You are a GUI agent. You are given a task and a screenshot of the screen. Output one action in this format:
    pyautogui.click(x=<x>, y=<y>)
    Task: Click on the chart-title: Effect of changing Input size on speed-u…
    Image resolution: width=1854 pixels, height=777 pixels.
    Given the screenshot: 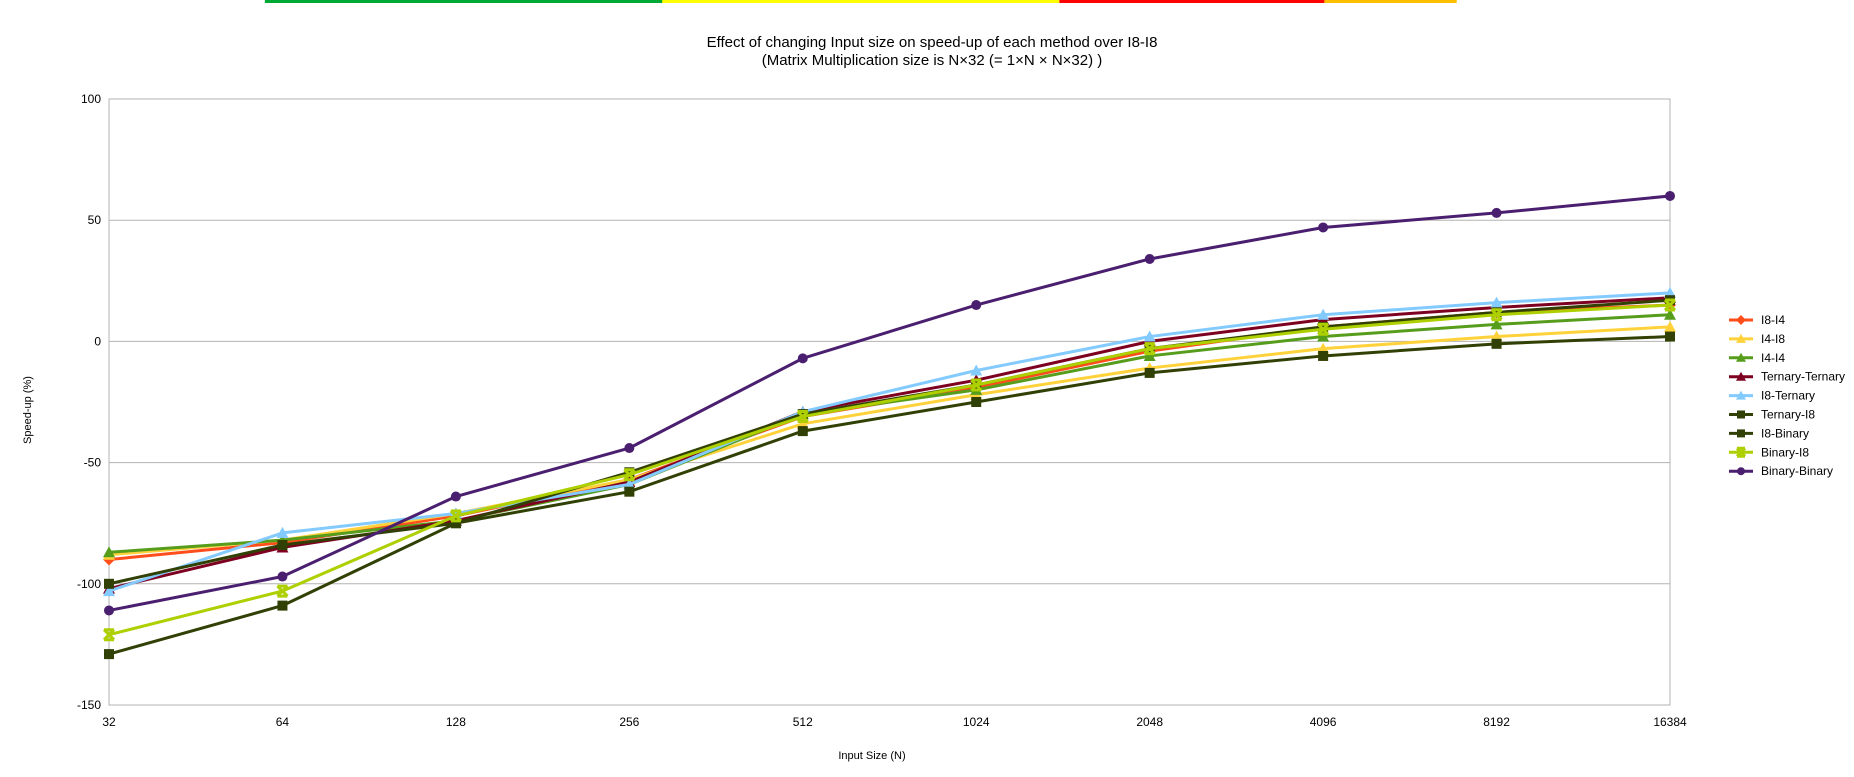 What is the action you would take?
    pyautogui.click(x=932, y=42)
    